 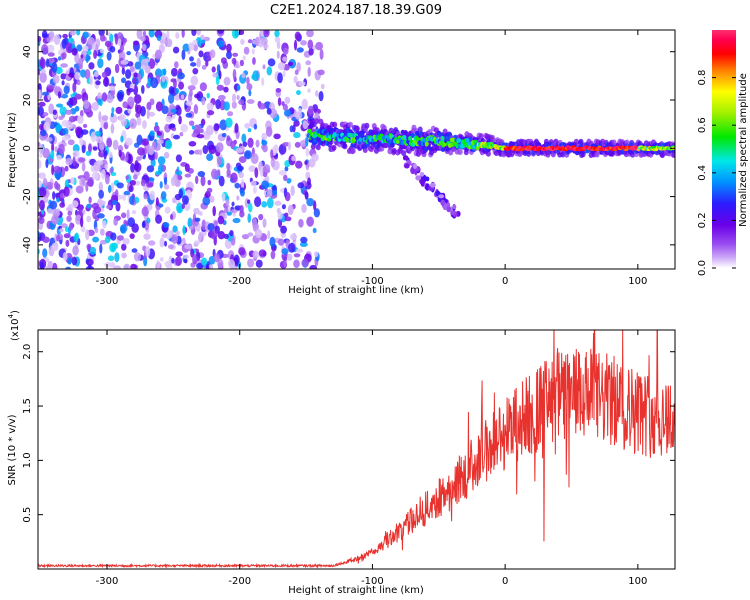 I want to click on spectrogram-ylabel: Frequency (Hz), so click(x=12, y=150).